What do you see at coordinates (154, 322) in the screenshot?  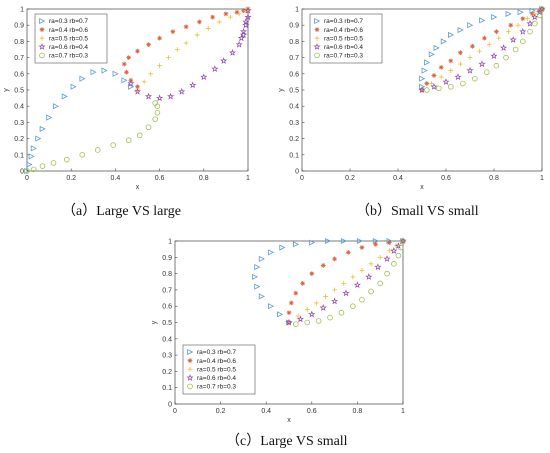 I see `chart-c-y-axis-label: y` at bounding box center [154, 322].